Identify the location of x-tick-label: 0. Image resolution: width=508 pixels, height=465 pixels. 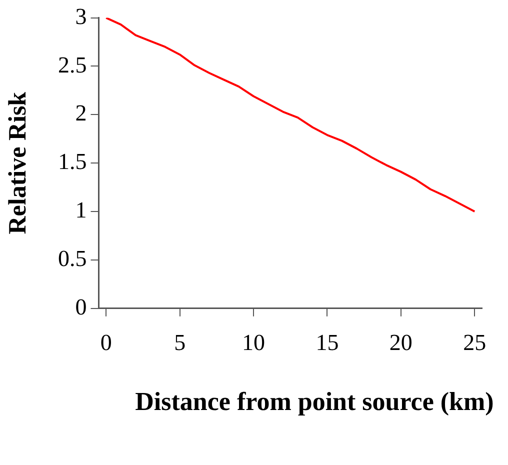
(106, 343).